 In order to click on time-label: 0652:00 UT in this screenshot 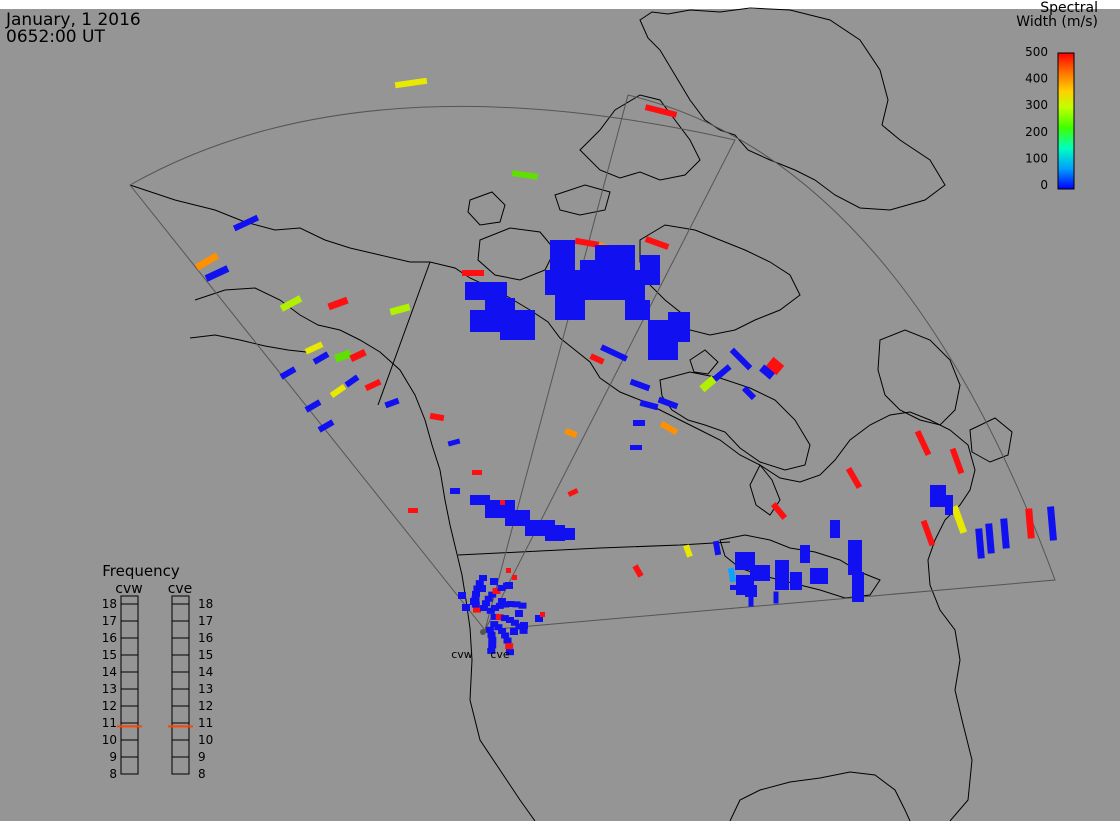, I will do `click(55, 37)`.